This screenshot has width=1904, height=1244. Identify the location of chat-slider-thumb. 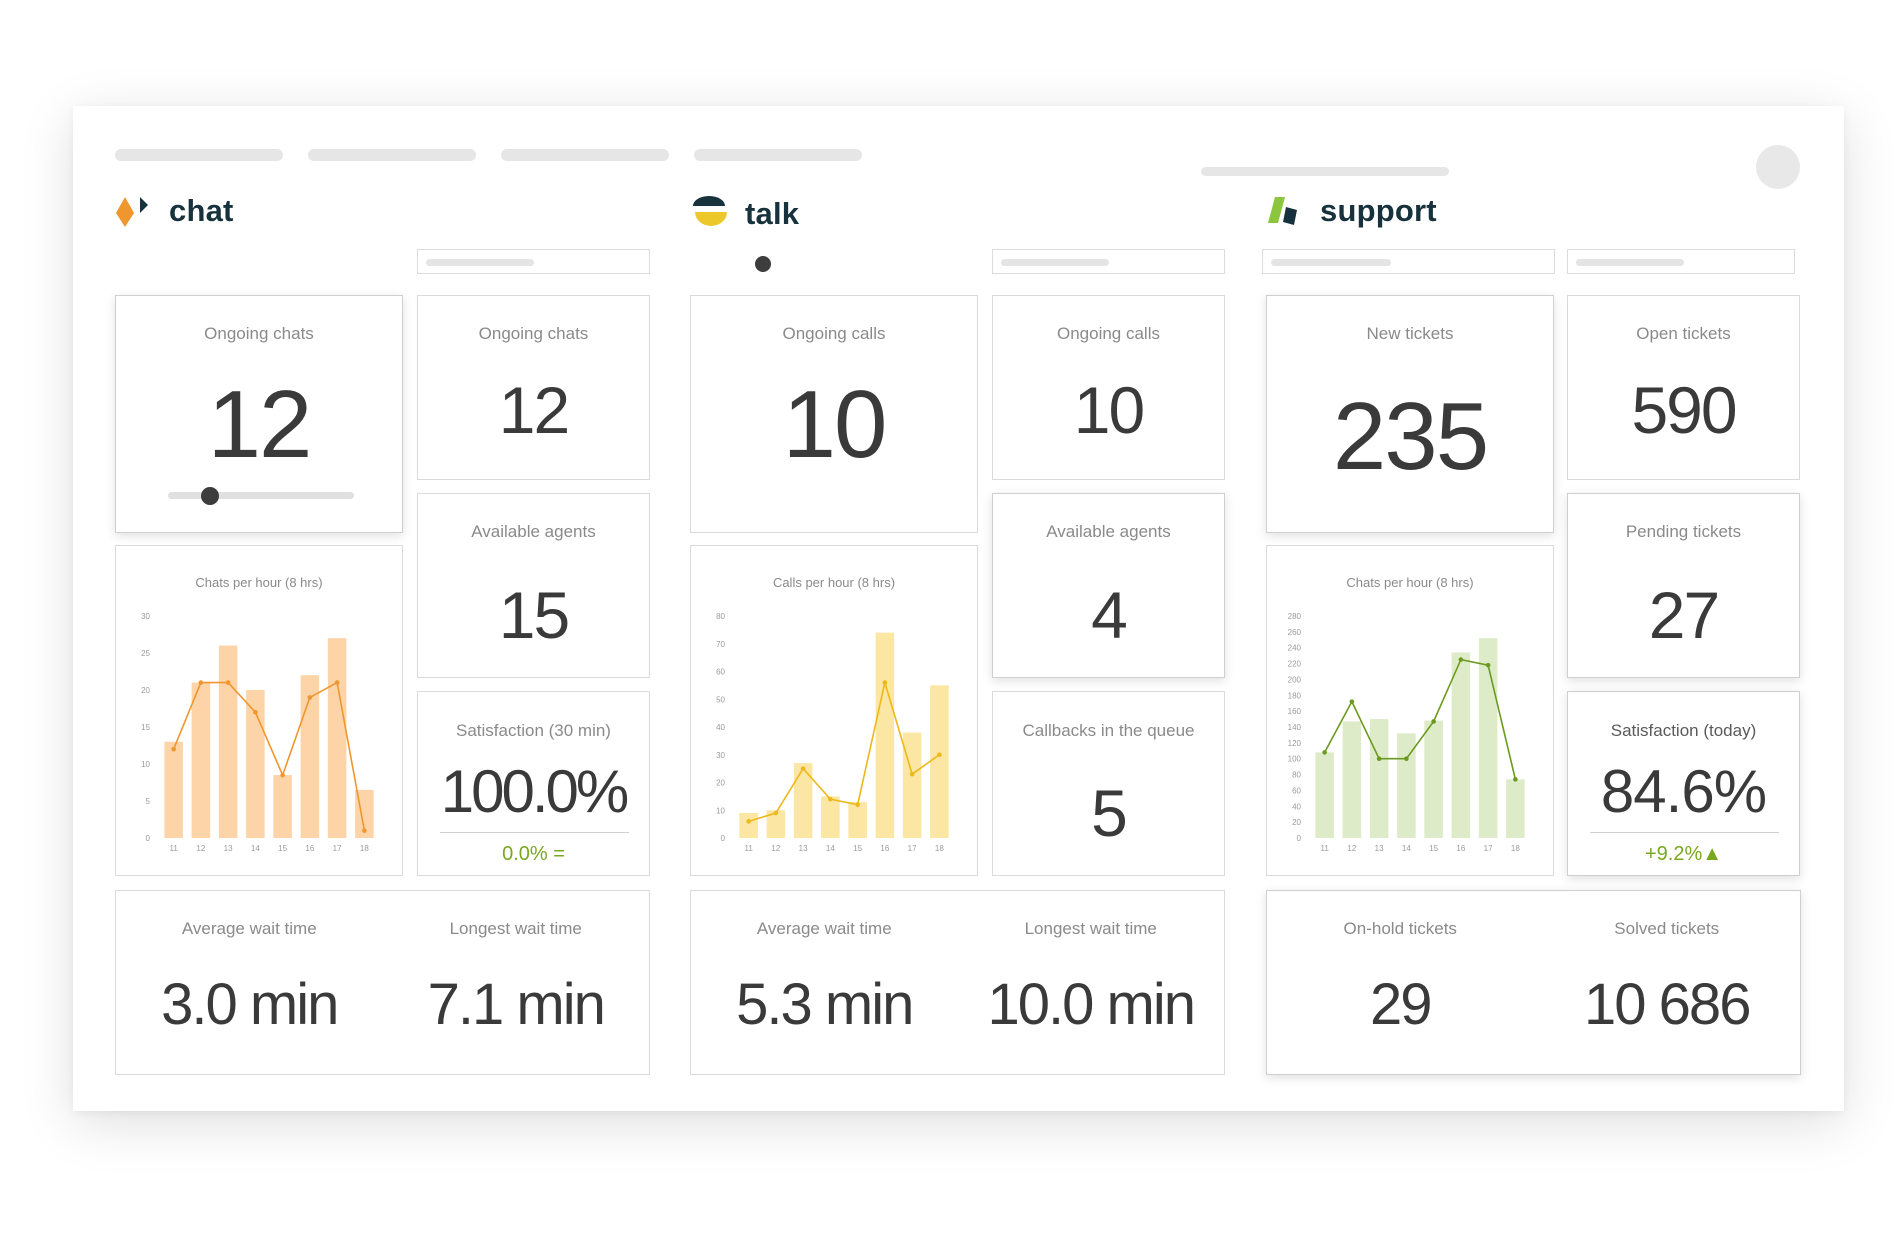
(210, 496).